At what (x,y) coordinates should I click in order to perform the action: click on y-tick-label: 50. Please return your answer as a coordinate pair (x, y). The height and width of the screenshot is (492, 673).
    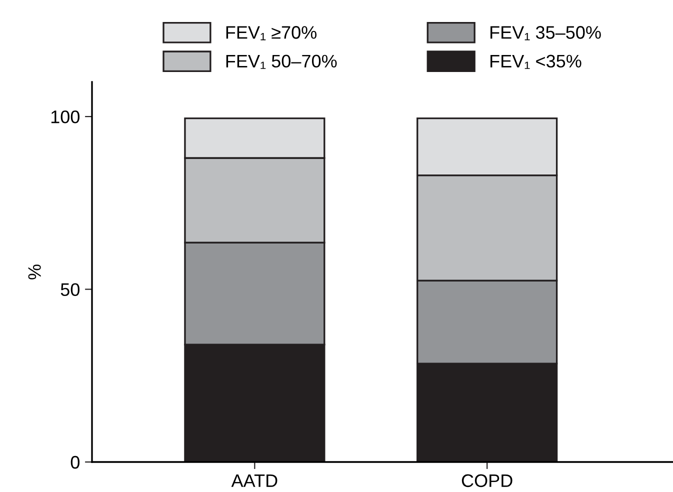
    Looking at the image, I should click on (70, 289).